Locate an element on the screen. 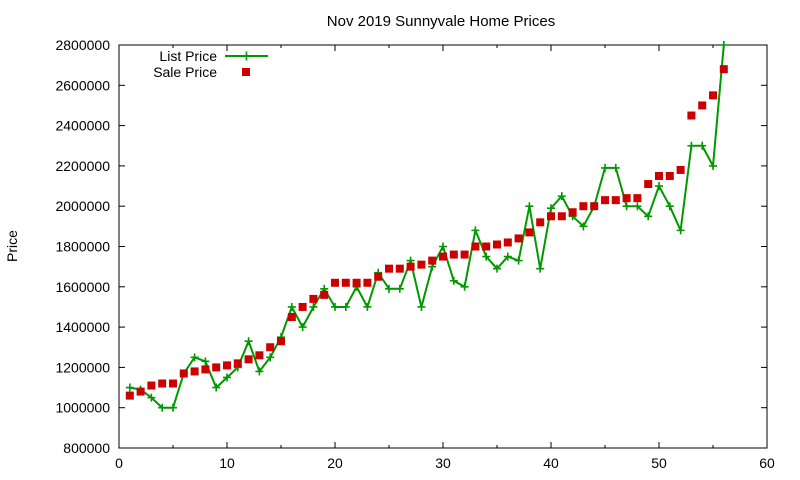 This screenshot has height=480, width=800. y-tick-label: 2800000 is located at coordinates (82, 45).